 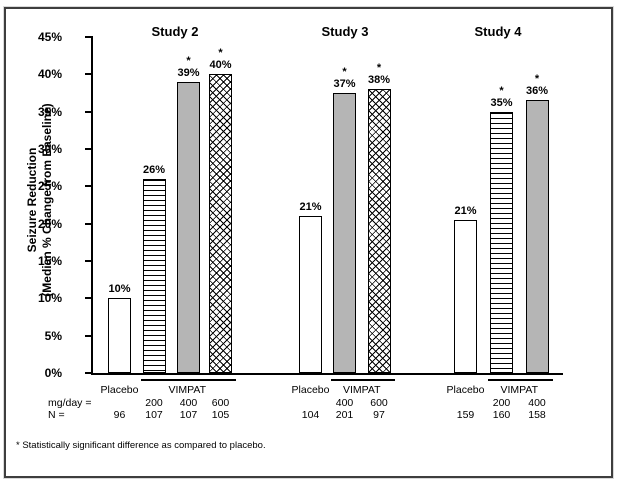 I want to click on n-value: 158, so click(x=537, y=415).